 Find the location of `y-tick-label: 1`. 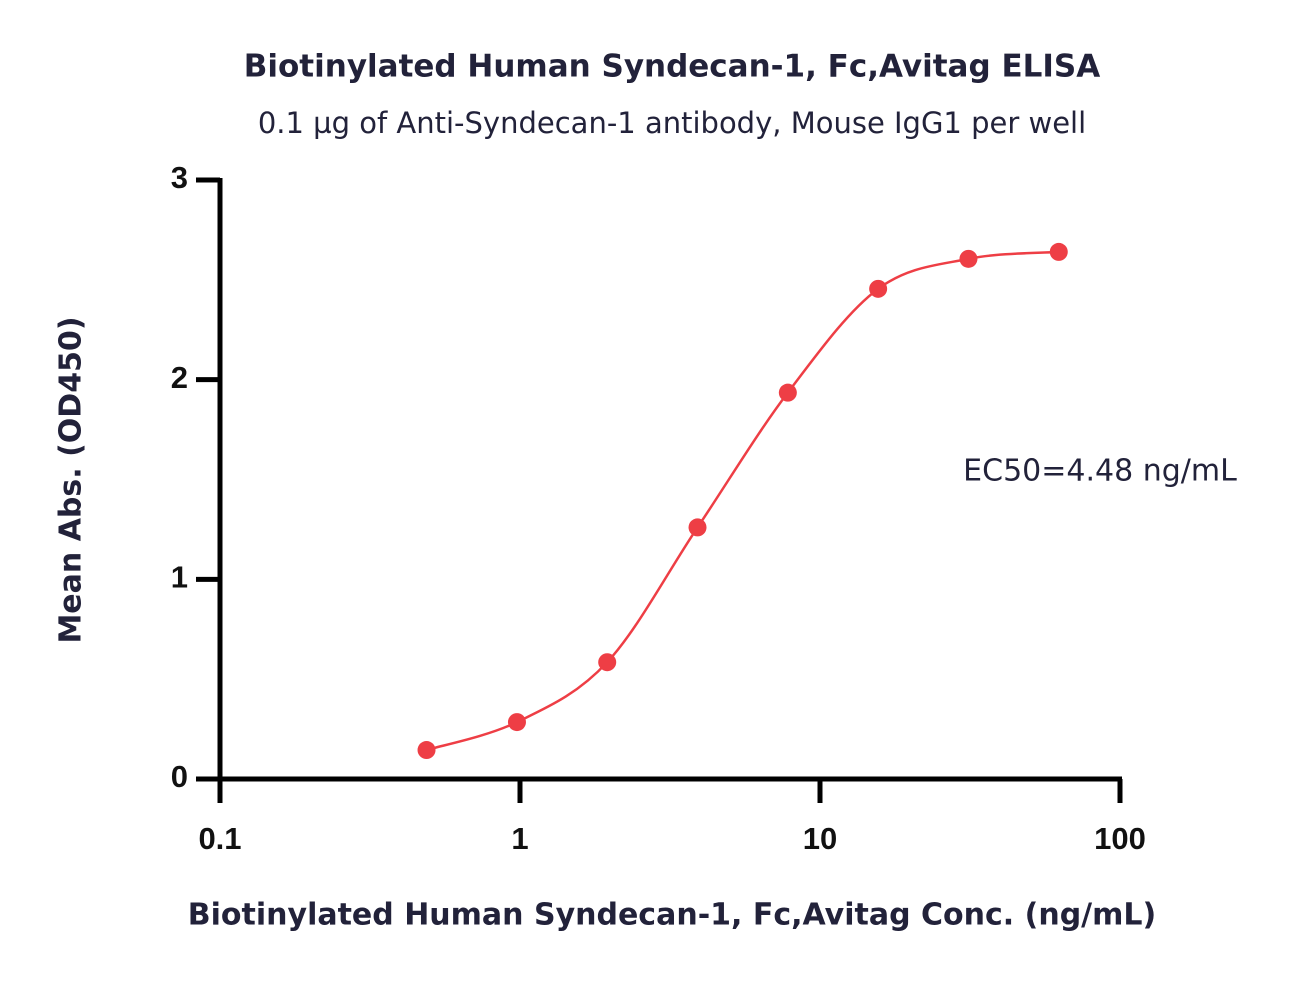

y-tick-label: 1 is located at coordinates (179, 577).